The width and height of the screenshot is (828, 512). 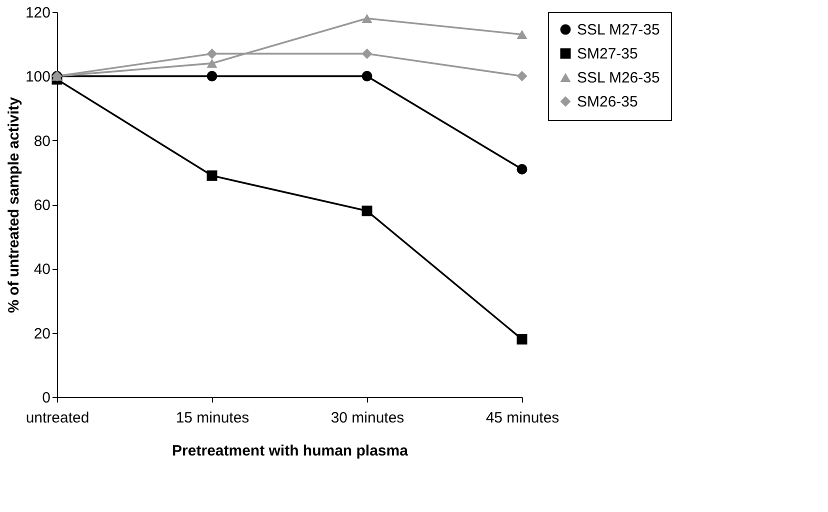 What do you see at coordinates (58, 418) in the screenshot?
I see `x-tick-label: untreated` at bounding box center [58, 418].